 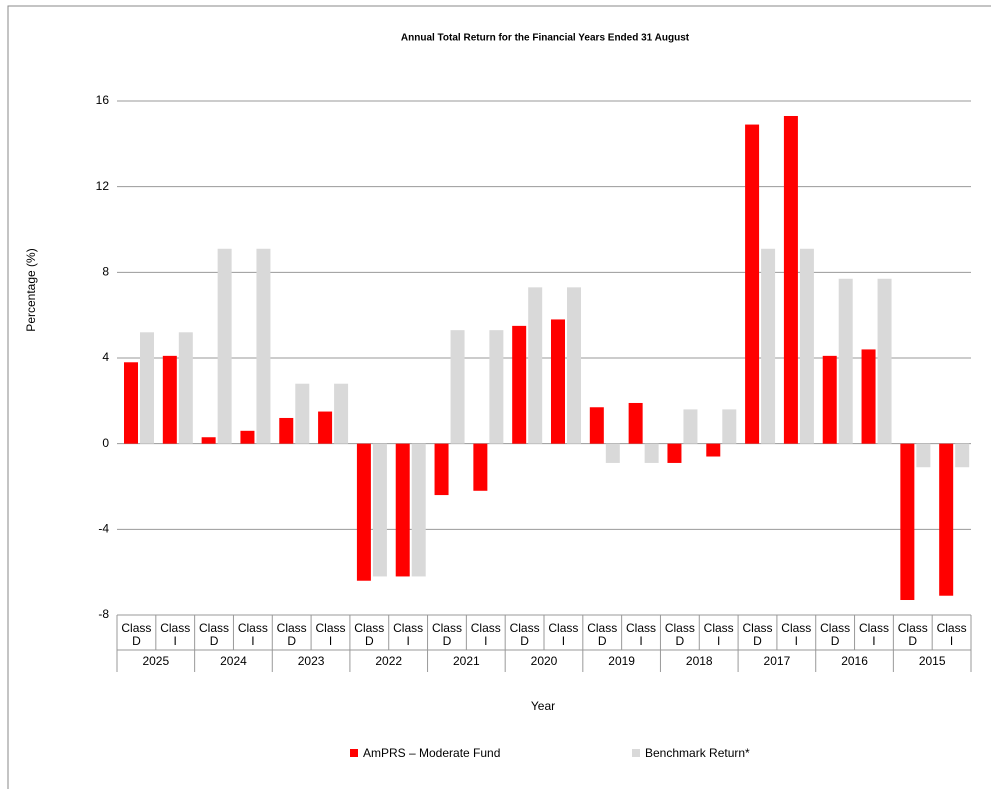 What do you see at coordinates (105, 272) in the screenshot?
I see `y-tick-label: 8` at bounding box center [105, 272].